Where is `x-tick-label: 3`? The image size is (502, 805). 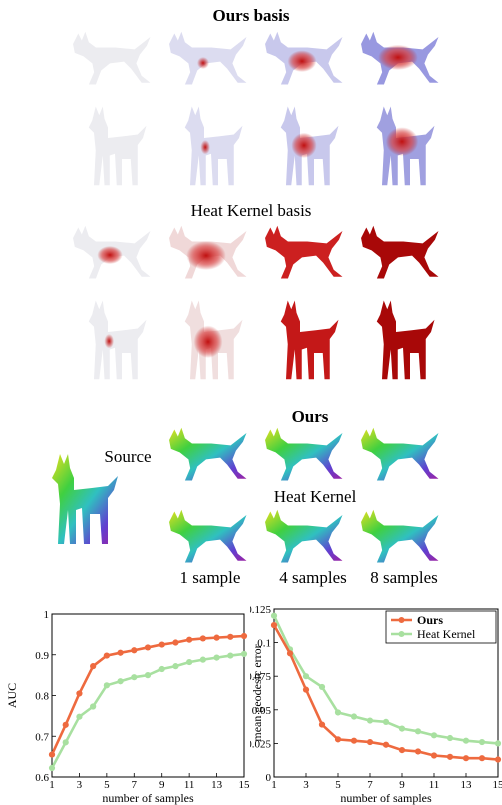
x-tick-label: 3 is located at coordinates (306, 785).